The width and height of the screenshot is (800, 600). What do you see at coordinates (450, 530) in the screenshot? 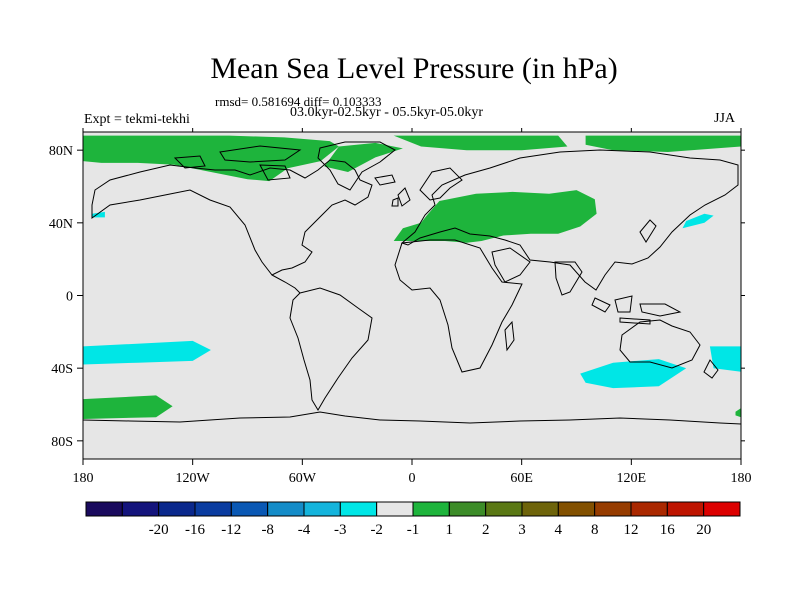
I see `colorbar-label: 1` at bounding box center [450, 530].